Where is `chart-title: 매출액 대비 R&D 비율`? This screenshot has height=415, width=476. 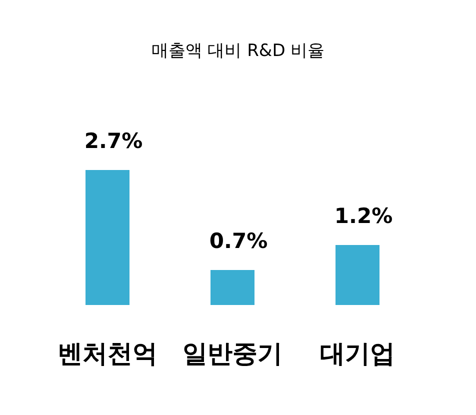
chart-title: 매출액 대비 R&D 비율 is located at coordinates (238, 51).